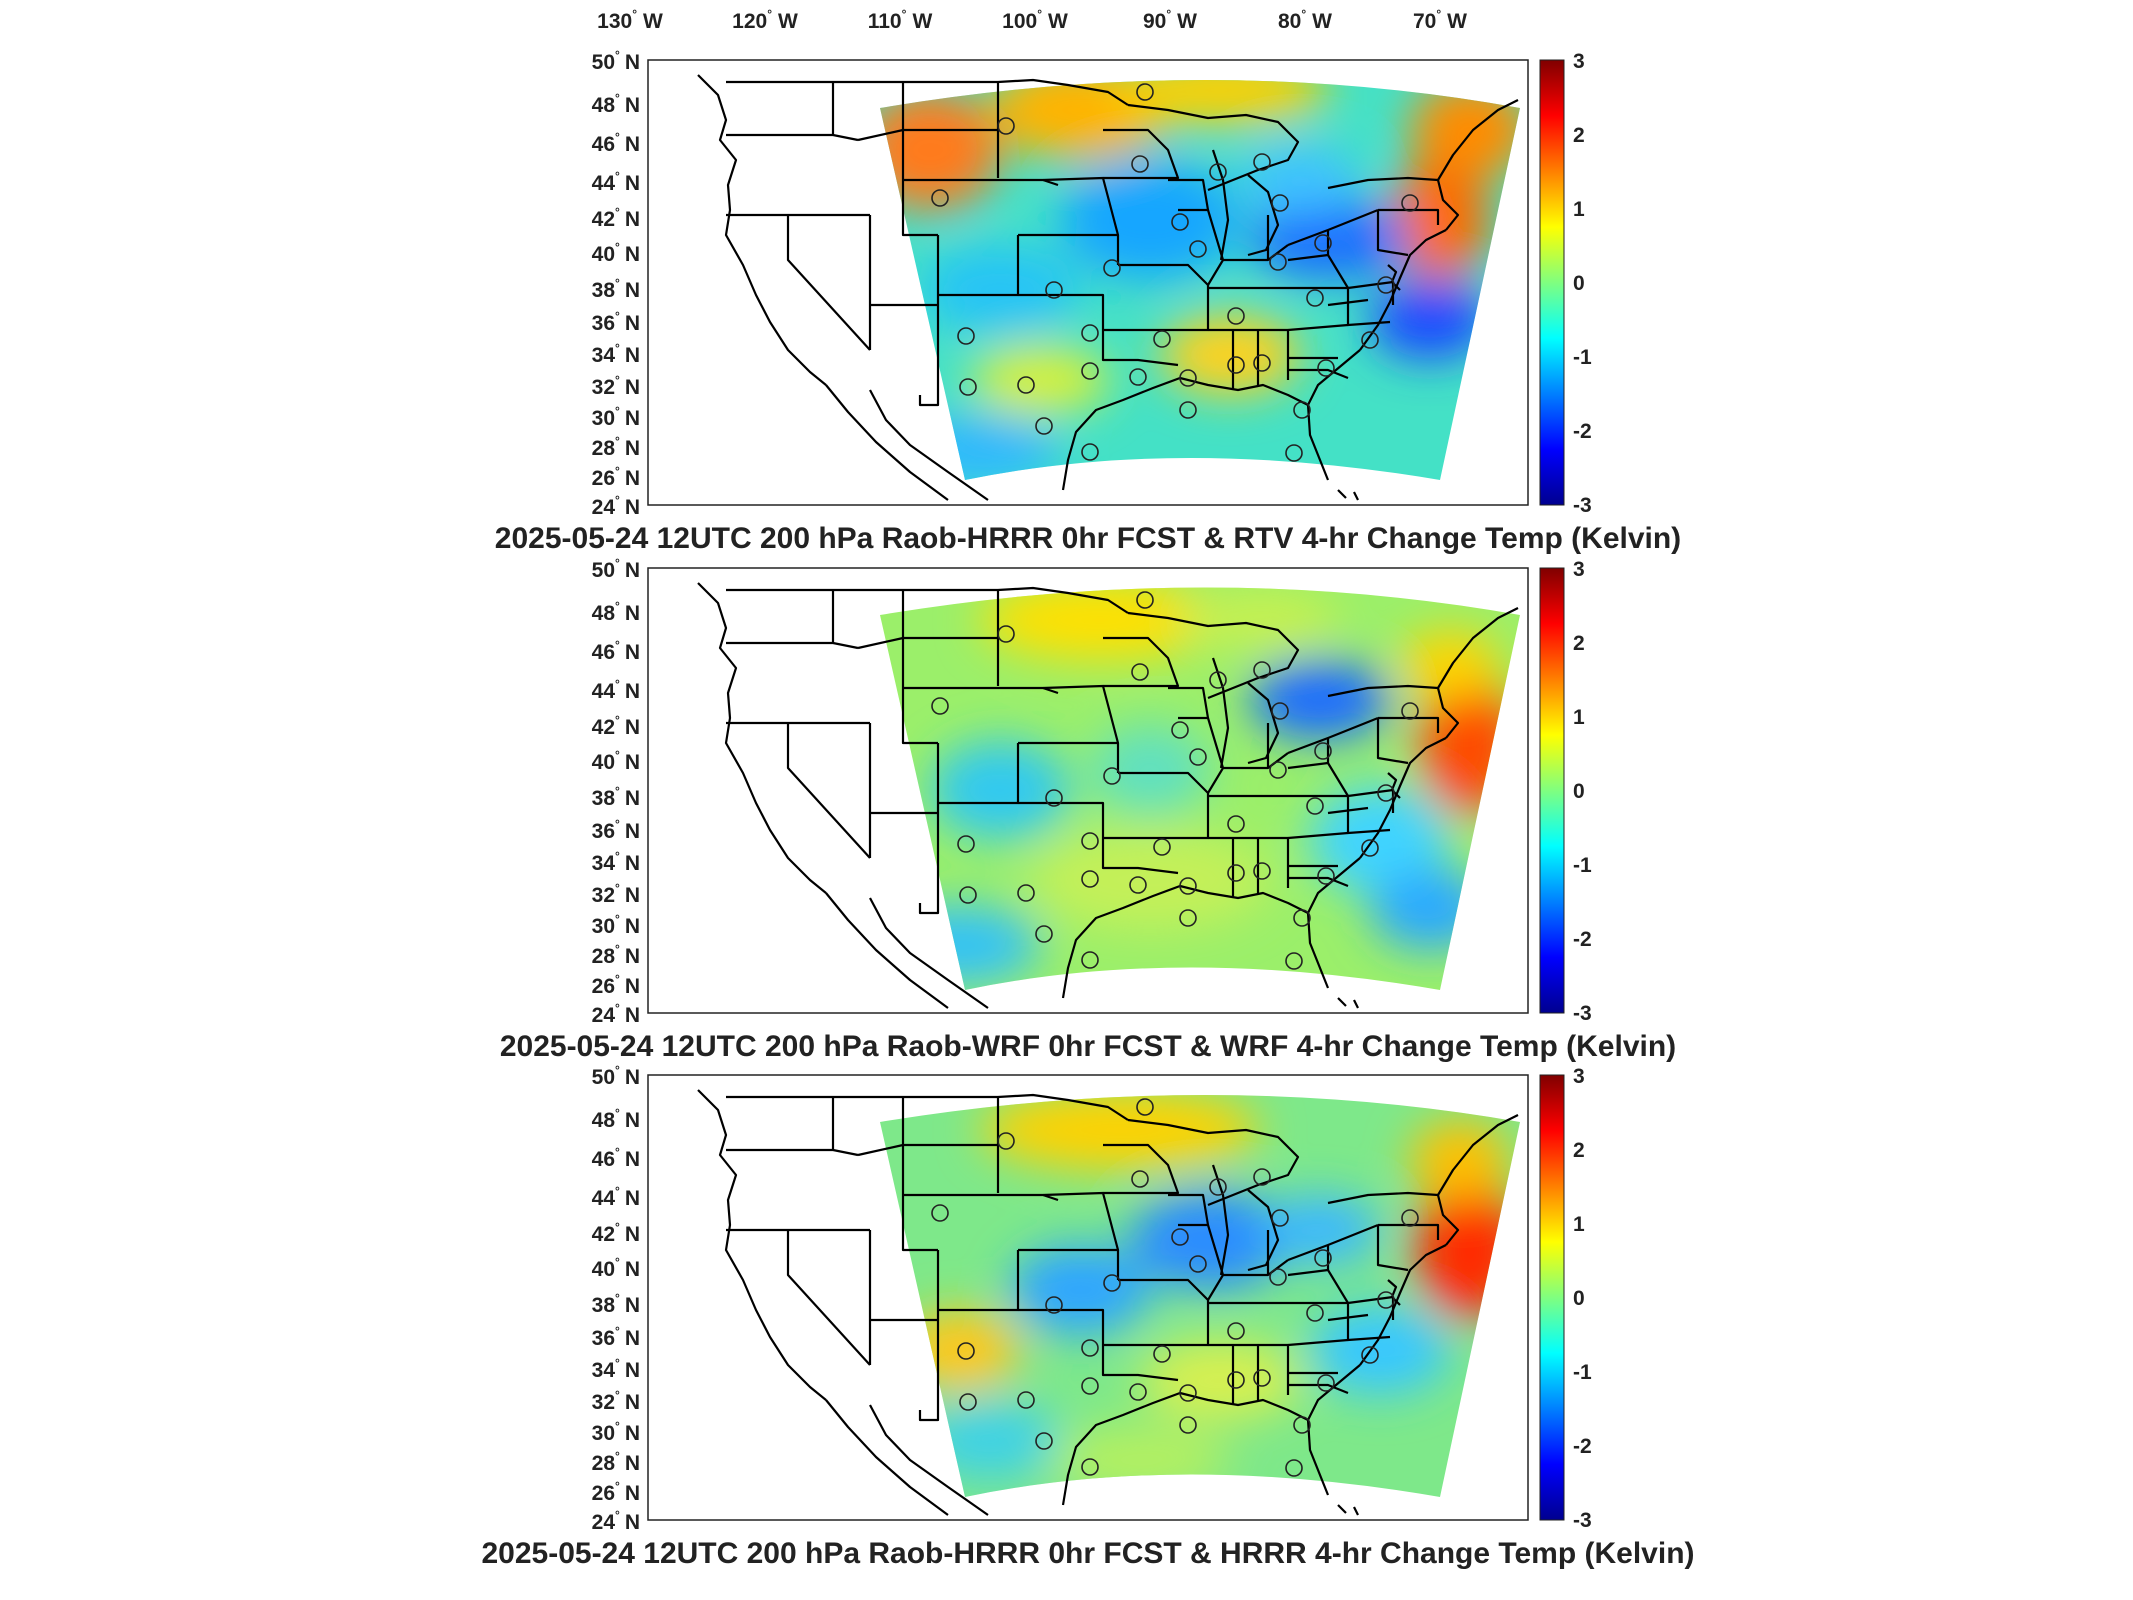 The height and width of the screenshot is (1600, 2133). I want to click on longitude-axis-labels: 130° W 120° W 110° W 100° W 90° W 80° W 70° W, so click(1032, 20).